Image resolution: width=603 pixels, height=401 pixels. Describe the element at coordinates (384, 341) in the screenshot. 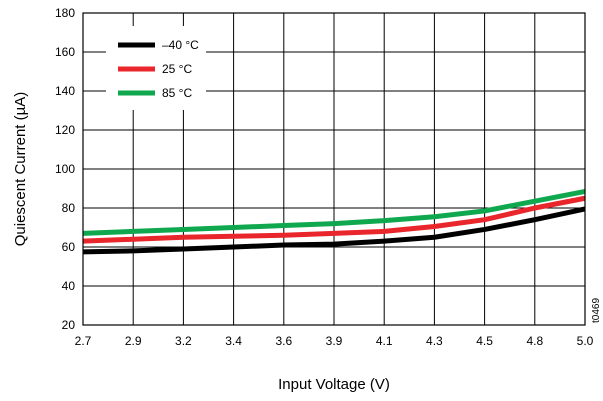

I see `x-tick-label: 4.1` at that location.